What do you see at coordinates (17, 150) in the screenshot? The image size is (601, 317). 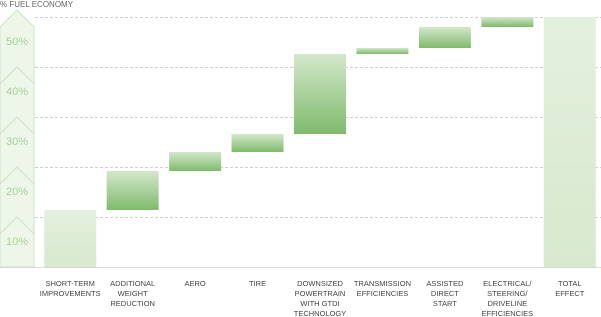 I see `axis-chevrons` at bounding box center [17, 150].